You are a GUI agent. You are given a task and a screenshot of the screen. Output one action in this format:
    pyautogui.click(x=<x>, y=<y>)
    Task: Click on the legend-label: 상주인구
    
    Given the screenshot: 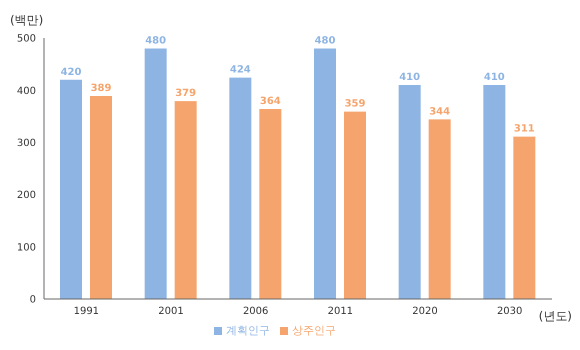 What is the action you would take?
    pyautogui.click(x=314, y=330)
    